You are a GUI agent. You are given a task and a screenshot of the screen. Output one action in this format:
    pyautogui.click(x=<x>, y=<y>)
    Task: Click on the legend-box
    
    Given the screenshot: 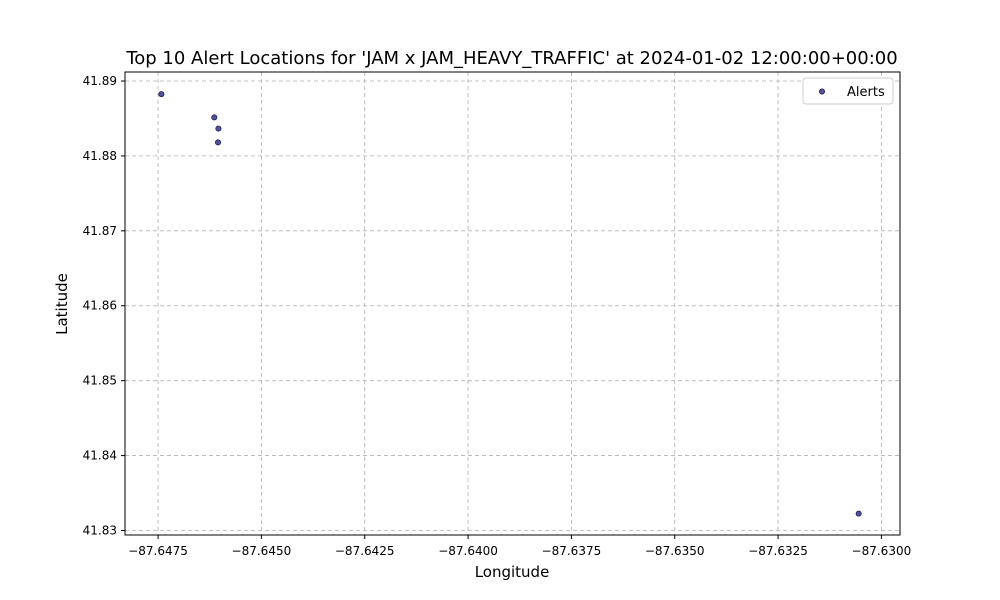 What is the action you would take?
    pyautogui.click(x=848, y=91)
    